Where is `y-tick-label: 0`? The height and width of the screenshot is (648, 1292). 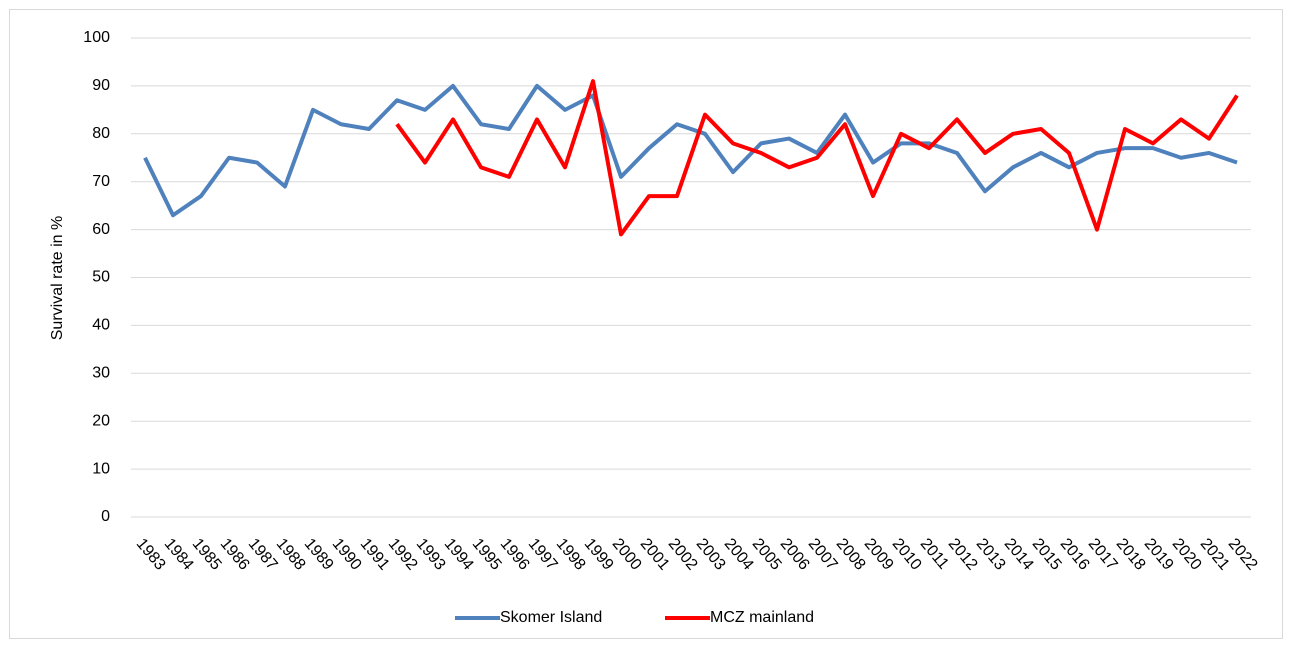
y-tick-label: 0 is located at coordinates (105, 516).